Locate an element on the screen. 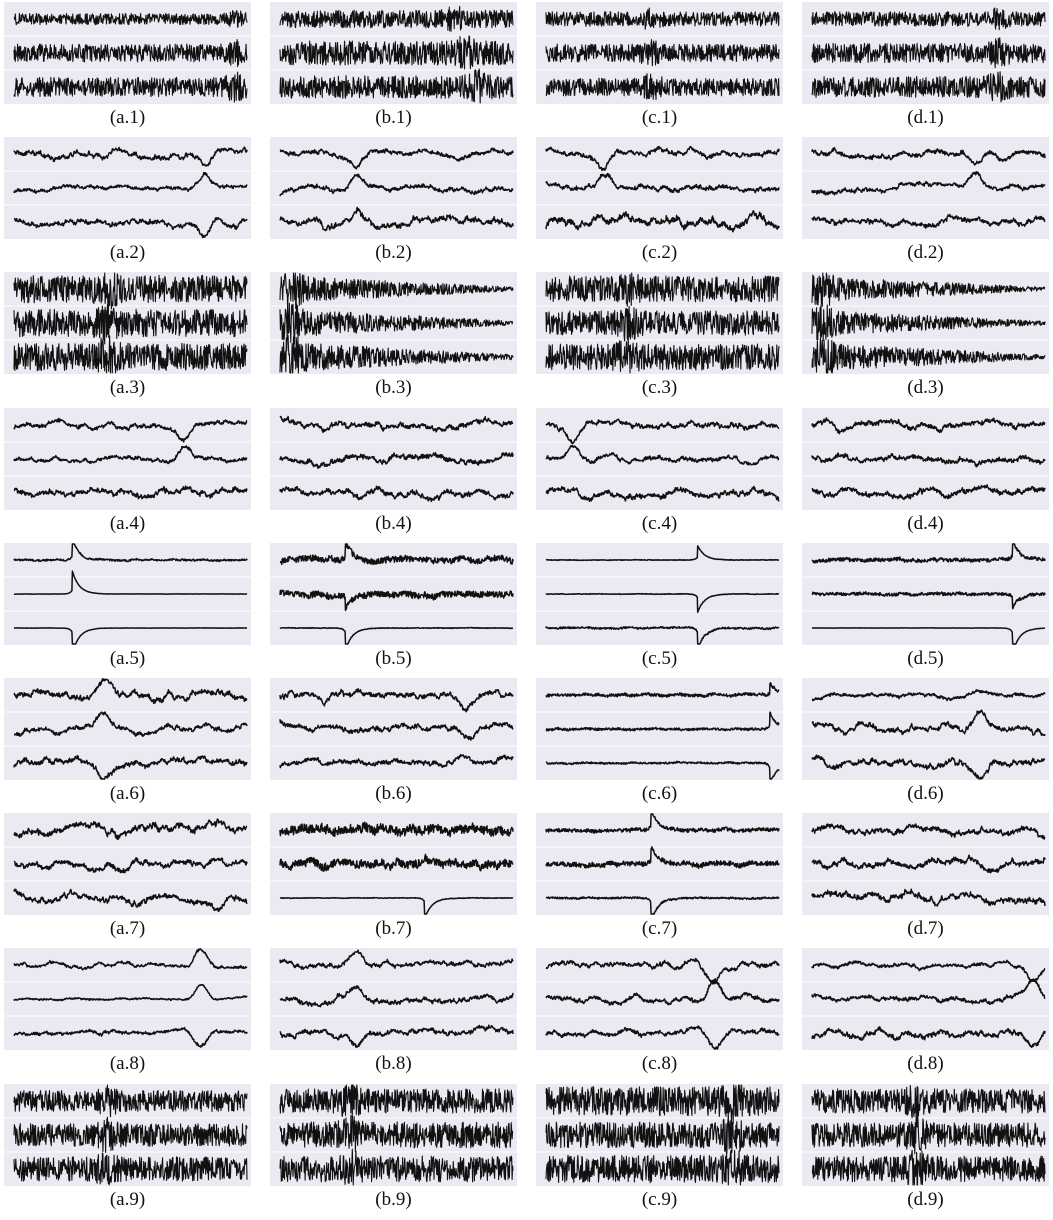 The height and width of the screenshot is (1220, 1053). subplot-caption: (a.6) is located at coordinates (127, 793).